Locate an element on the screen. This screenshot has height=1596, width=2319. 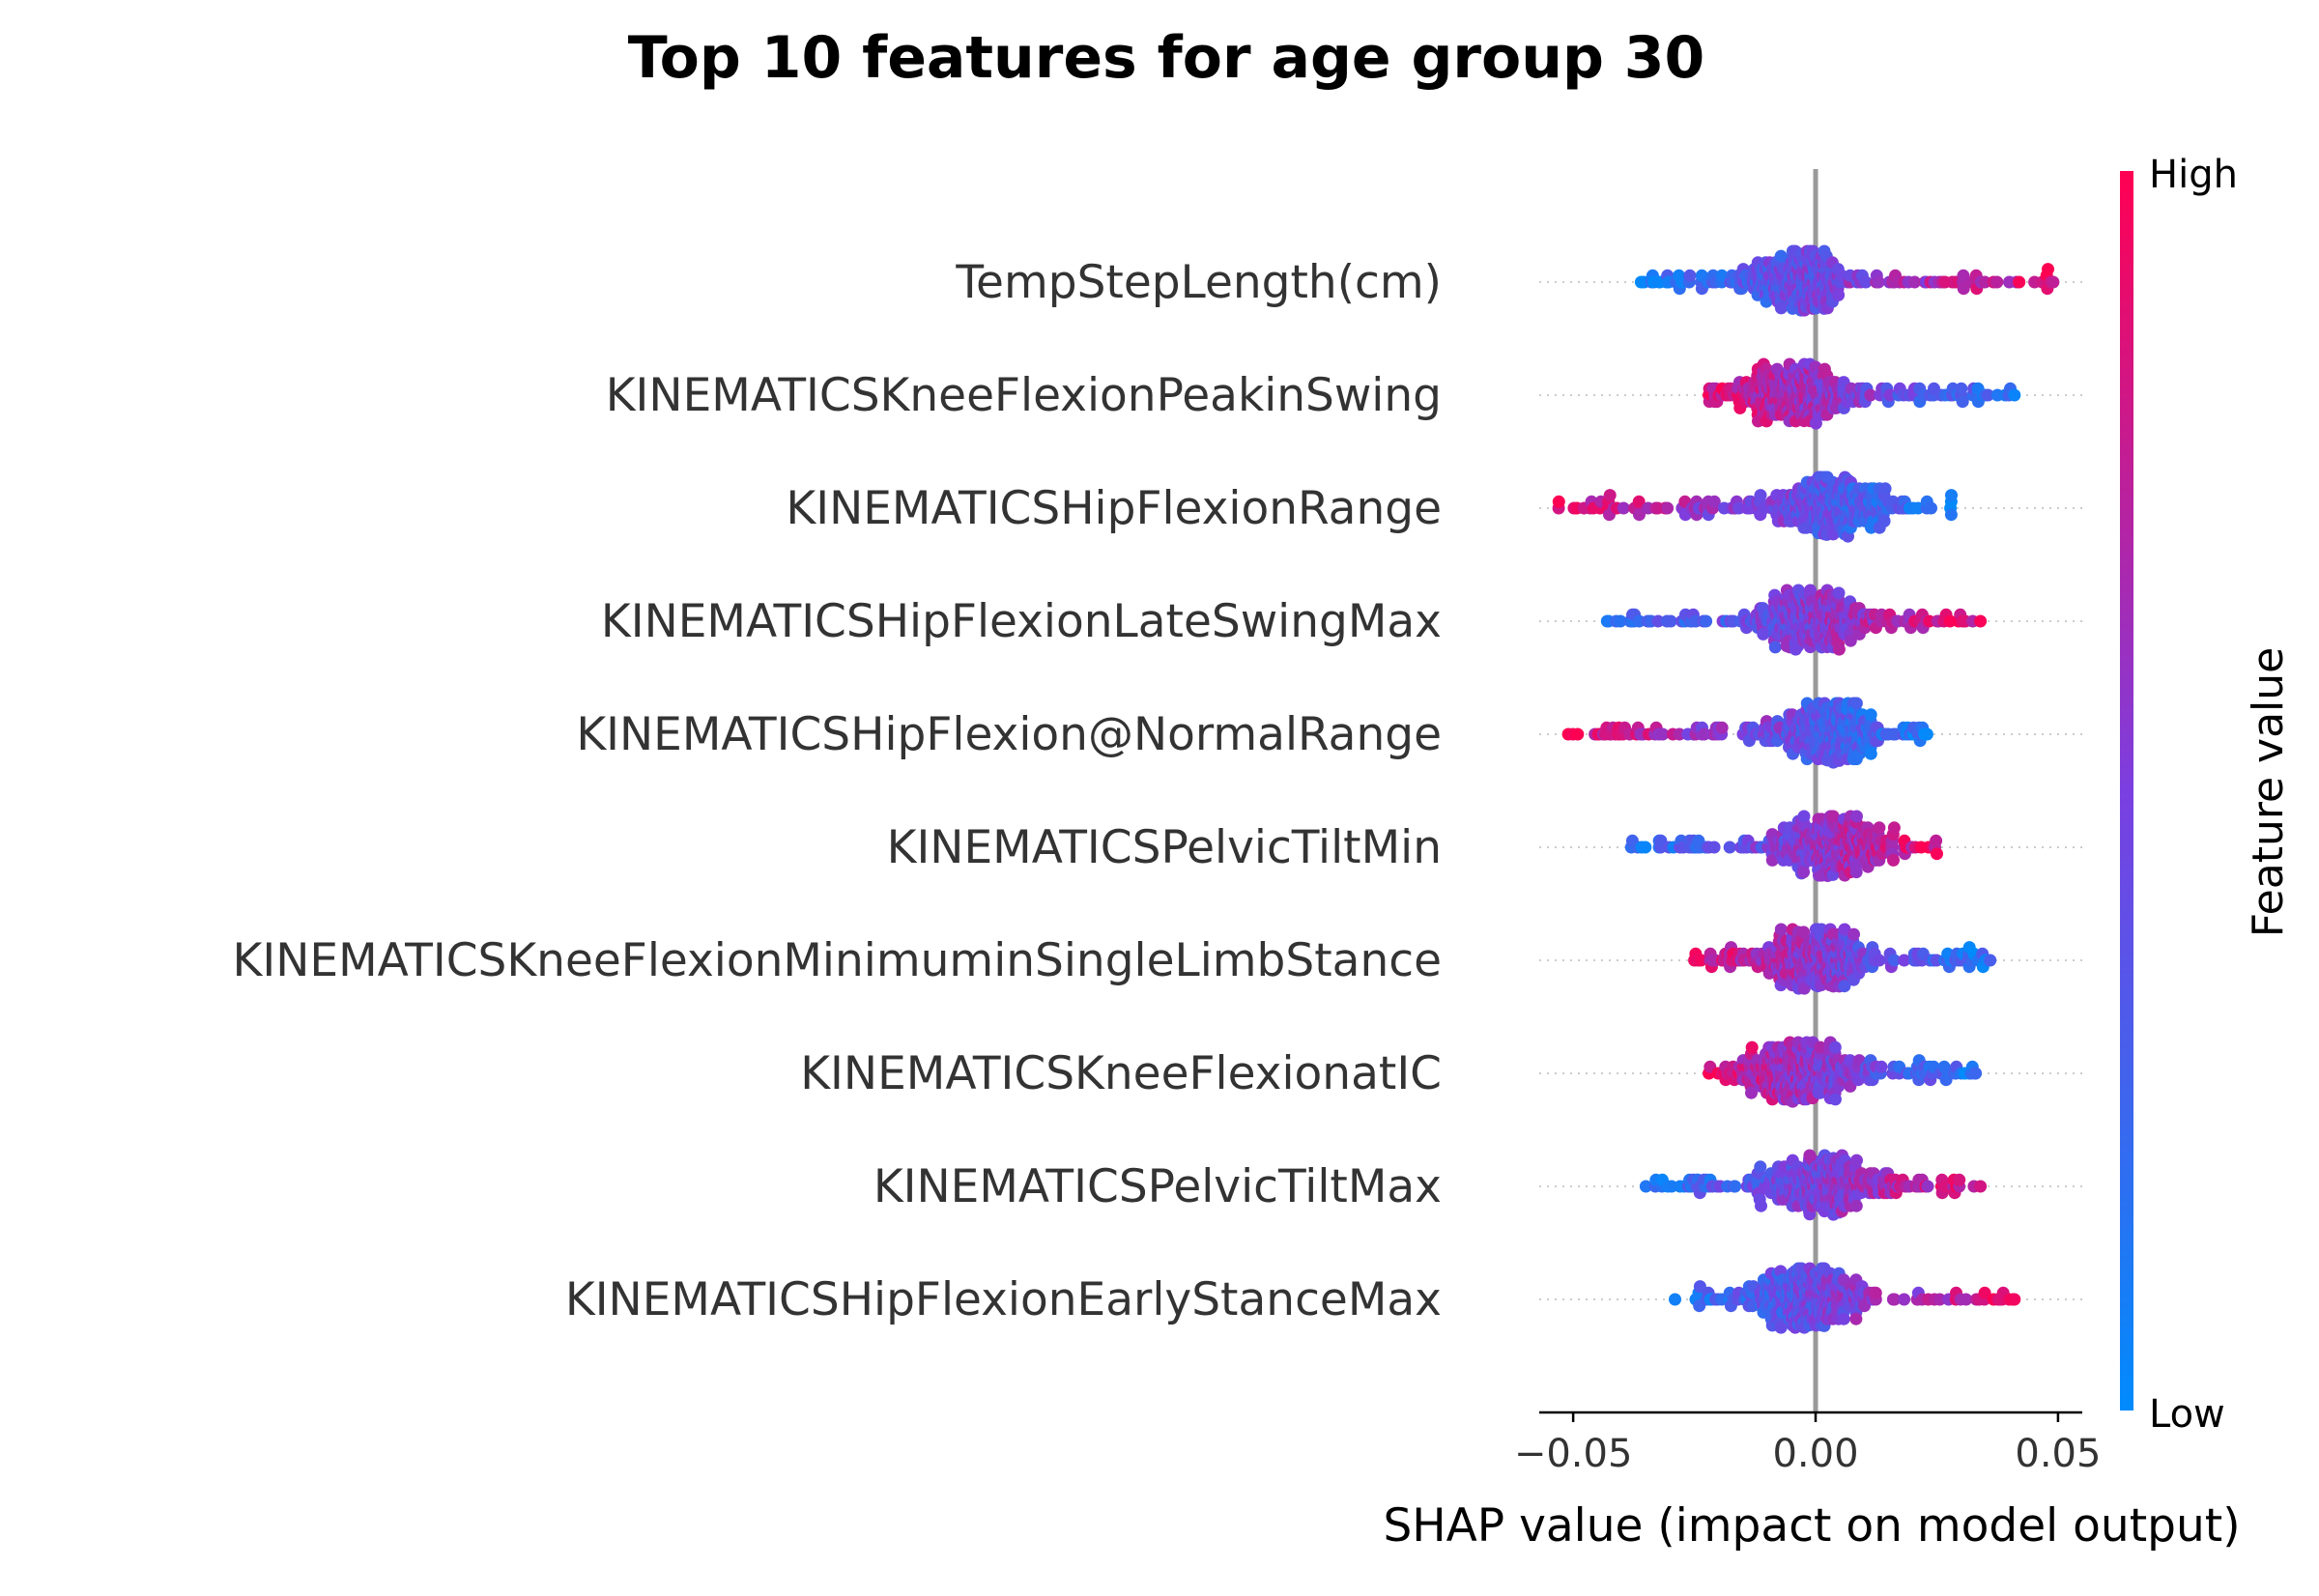
x-tick-label: −0.05 is located at coordinates (1573, 1454).